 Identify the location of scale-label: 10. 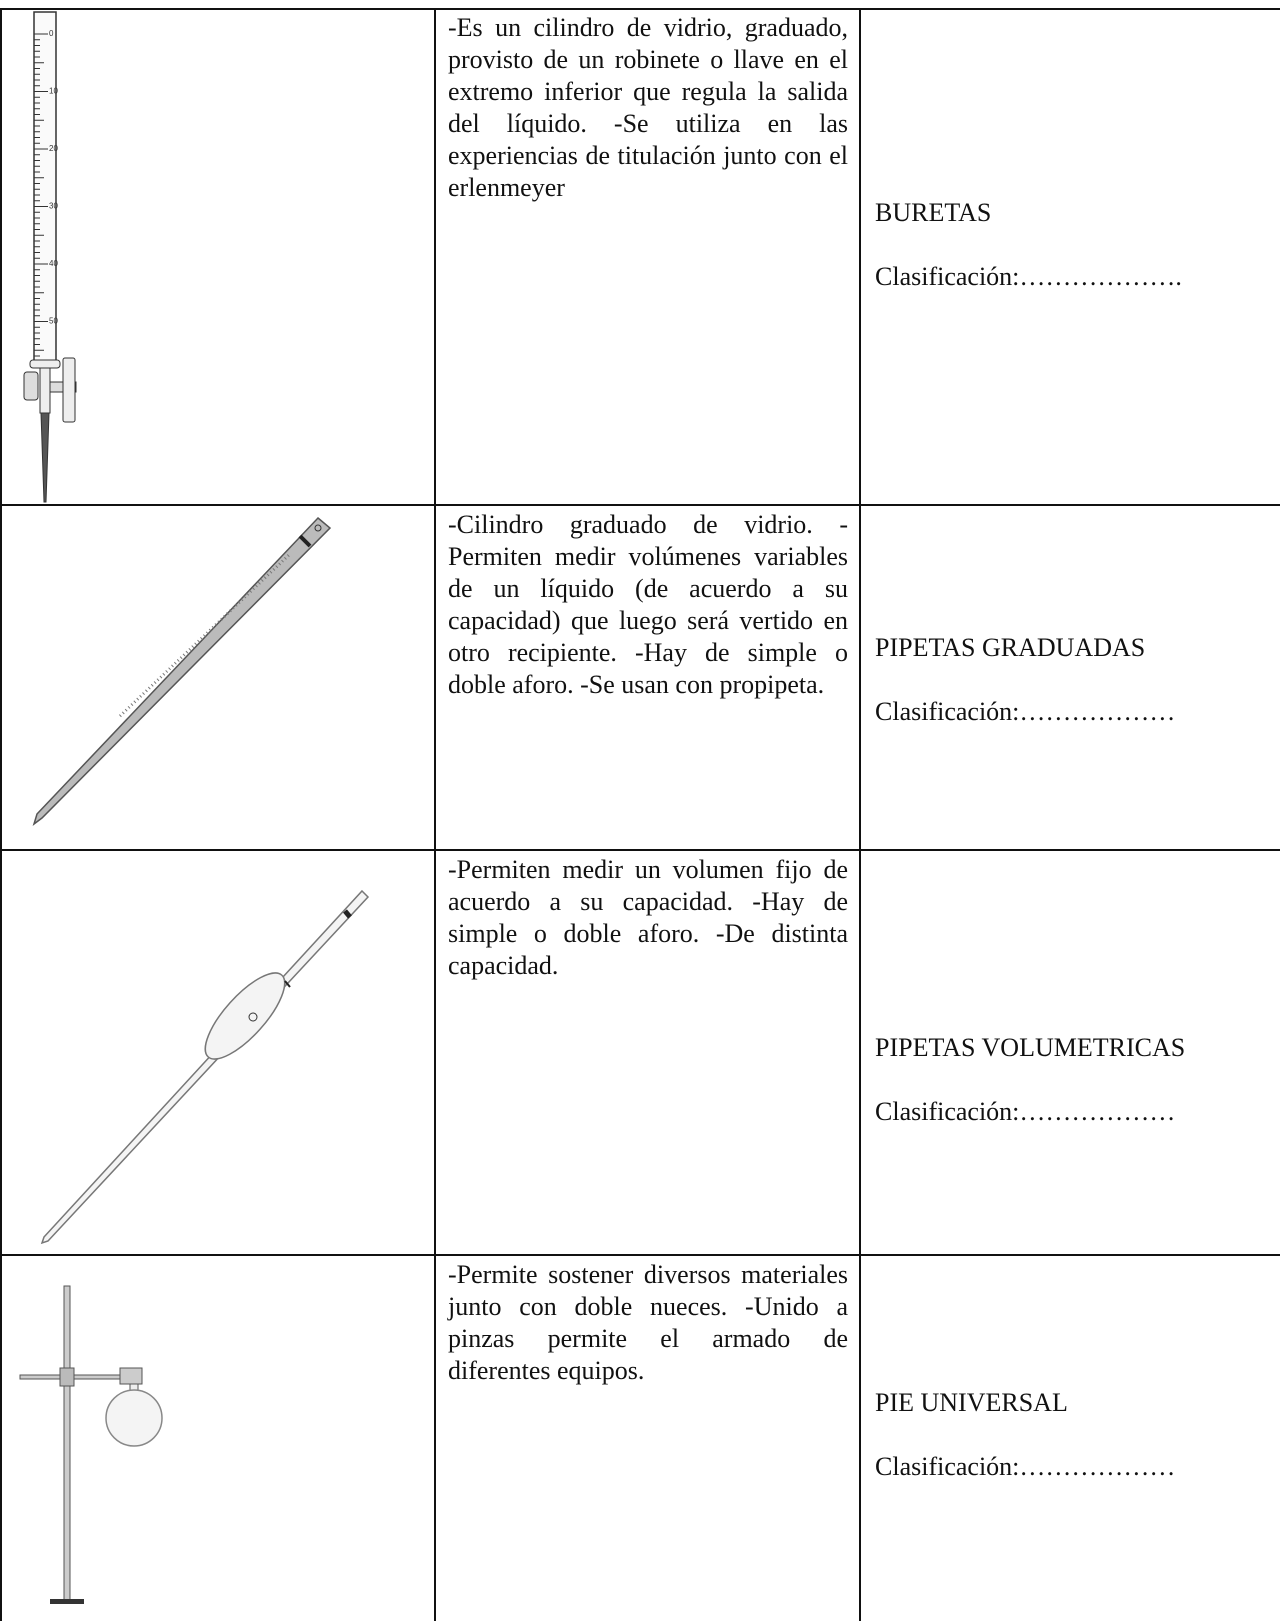
(53, 91).